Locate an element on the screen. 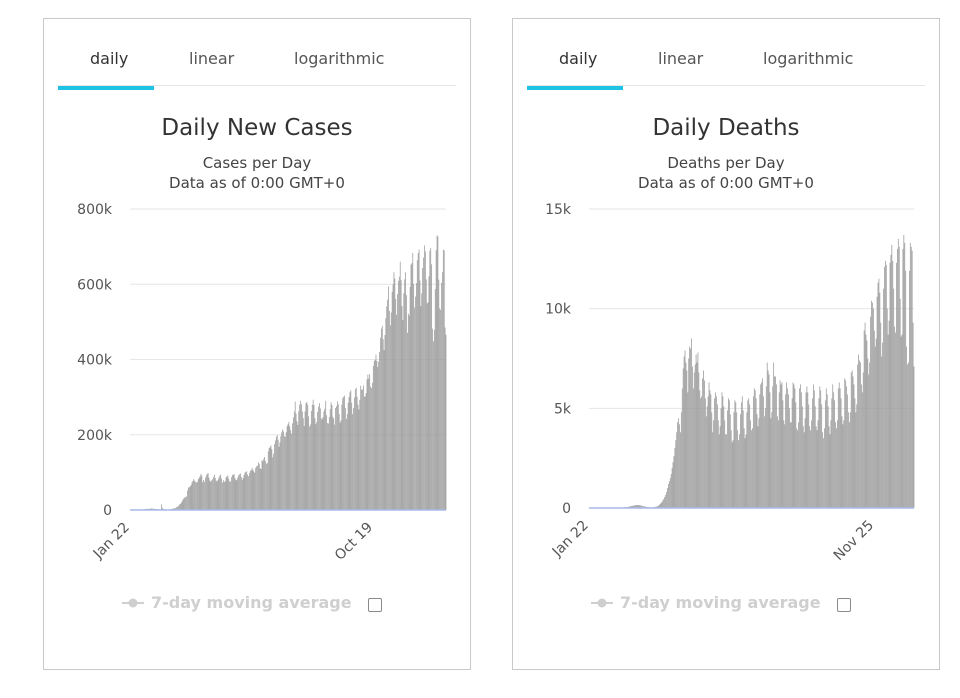 This screenshot has height=698, width=960. tab-daily: daily is located at coordinates (109, 58).